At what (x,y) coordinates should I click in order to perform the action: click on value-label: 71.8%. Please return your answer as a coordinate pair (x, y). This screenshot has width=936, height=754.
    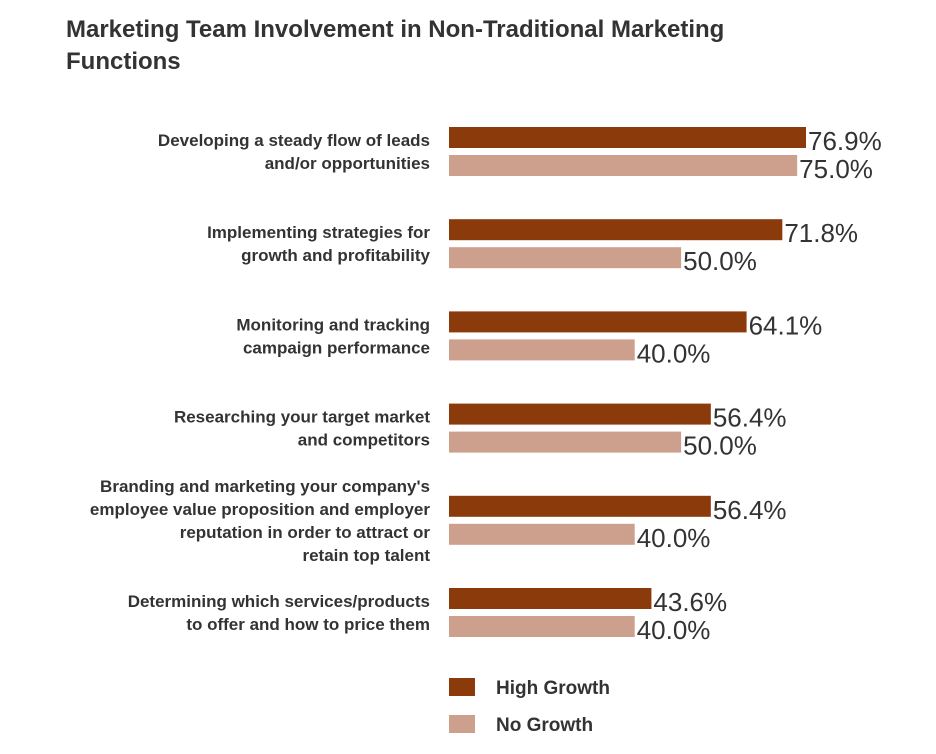
    Looking at the image, I should click on (821, 233).